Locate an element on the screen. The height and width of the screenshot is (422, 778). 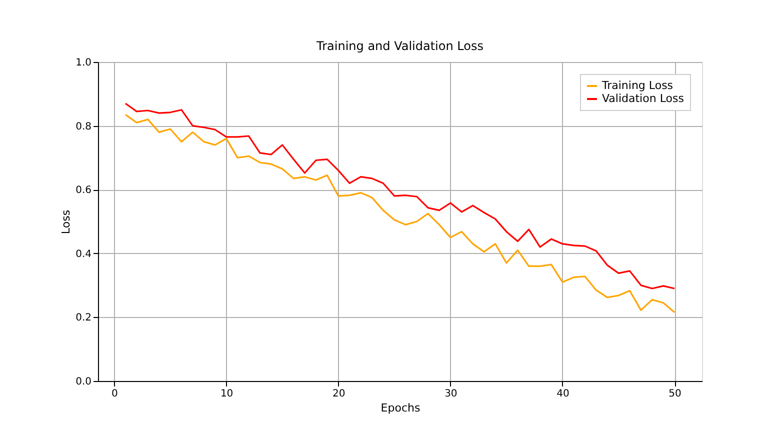
legend-label: Validation Loss is located at coordinates (643, 98).